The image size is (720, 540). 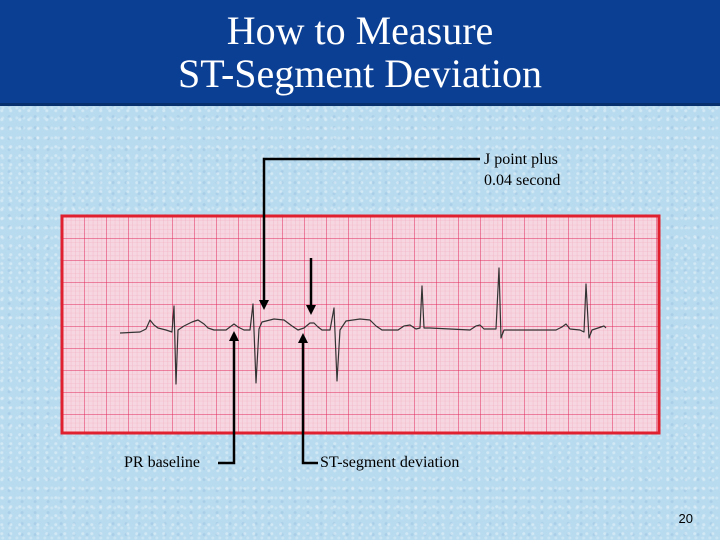 I want to click on st-deviation-leader-line, so click(x=309, y=403).